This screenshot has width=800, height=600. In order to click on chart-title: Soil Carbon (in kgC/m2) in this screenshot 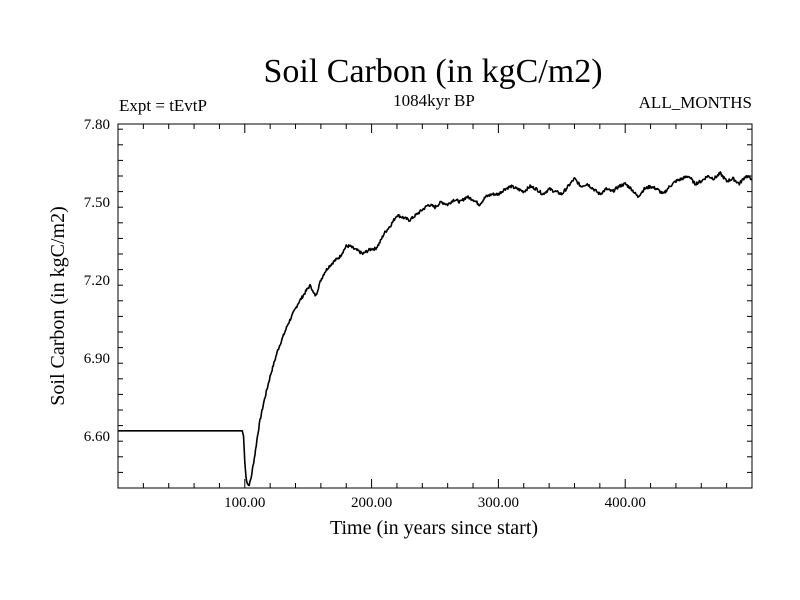, I will do `click(432, 71)`.